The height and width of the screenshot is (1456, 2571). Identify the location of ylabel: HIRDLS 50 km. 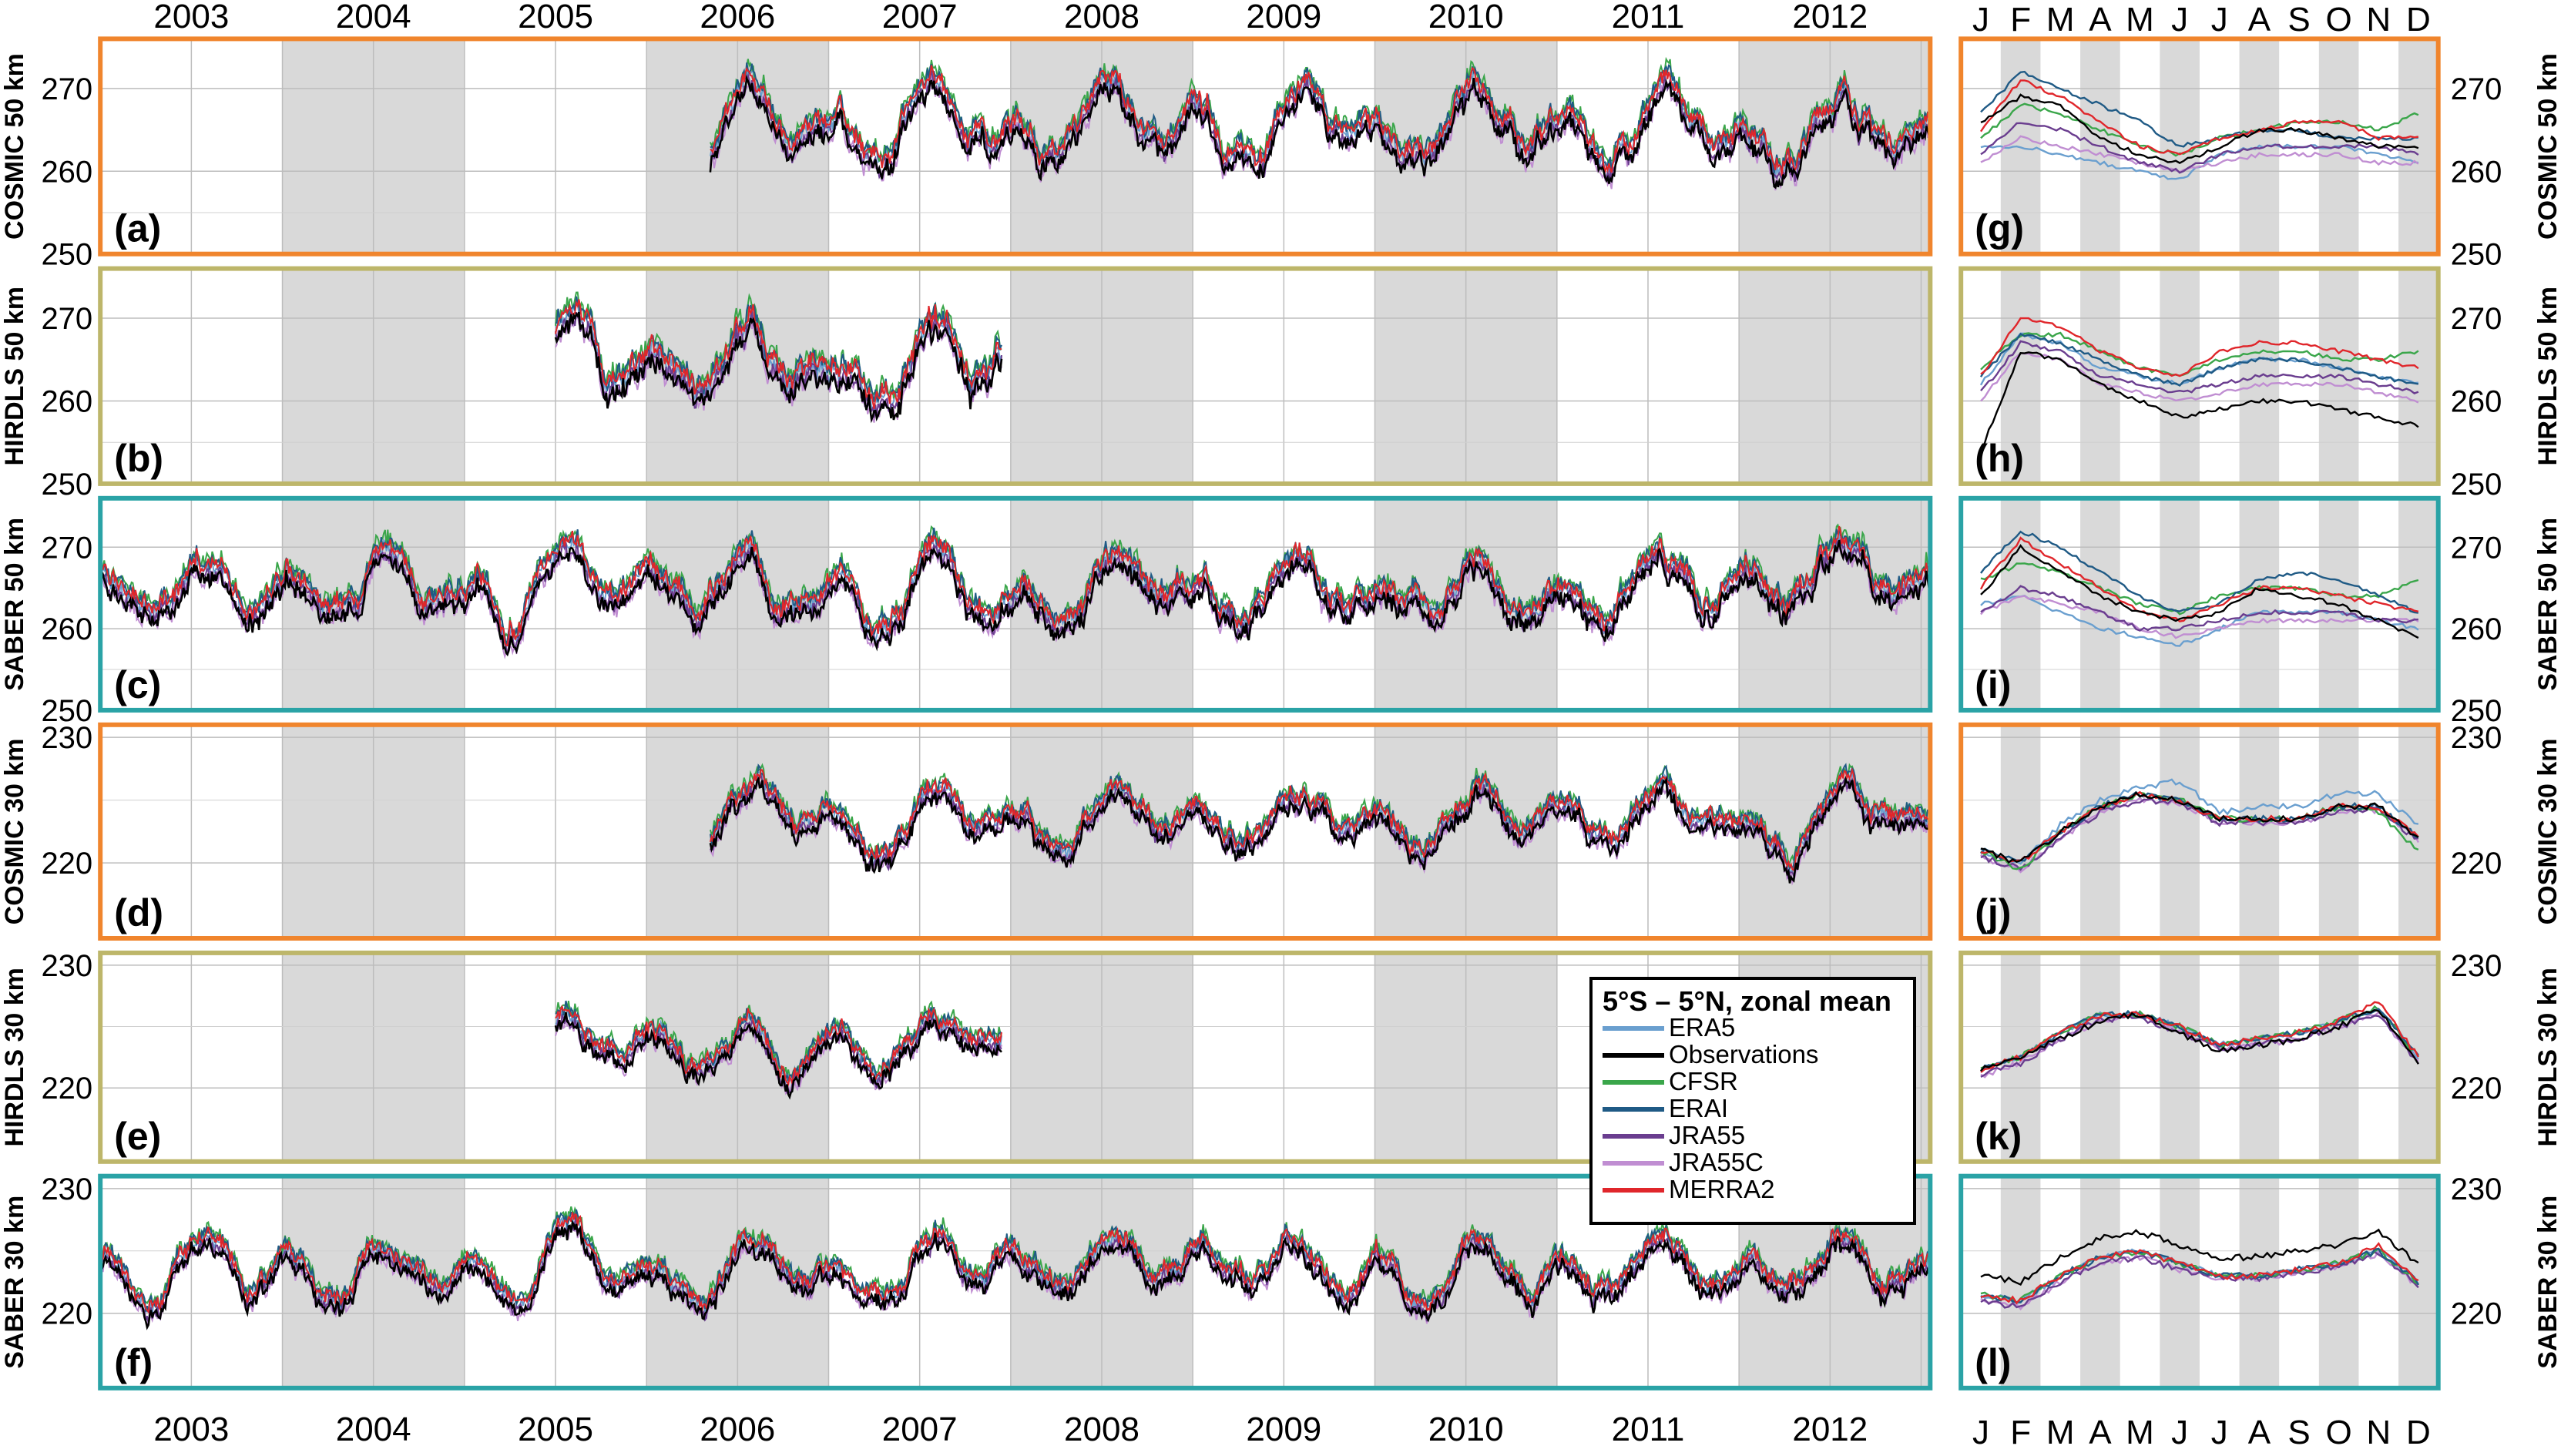
(2548, 376).